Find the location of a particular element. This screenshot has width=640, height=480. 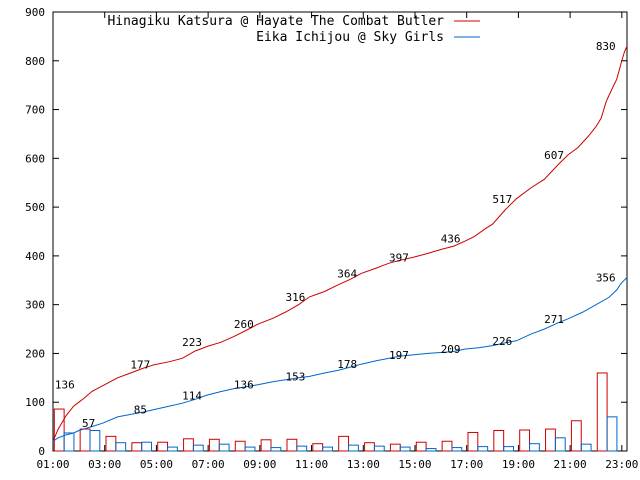

x-tick-label: 11:00 is located at coordinates (311, 464).